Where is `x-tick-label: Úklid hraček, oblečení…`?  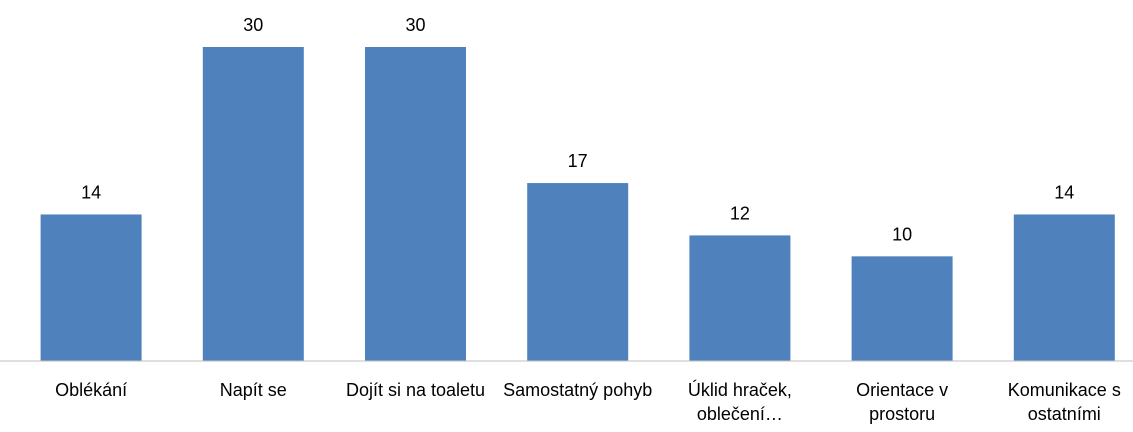 x-tick-label: Úklid hraček, oblečení… is located at coordinates (739, 402).